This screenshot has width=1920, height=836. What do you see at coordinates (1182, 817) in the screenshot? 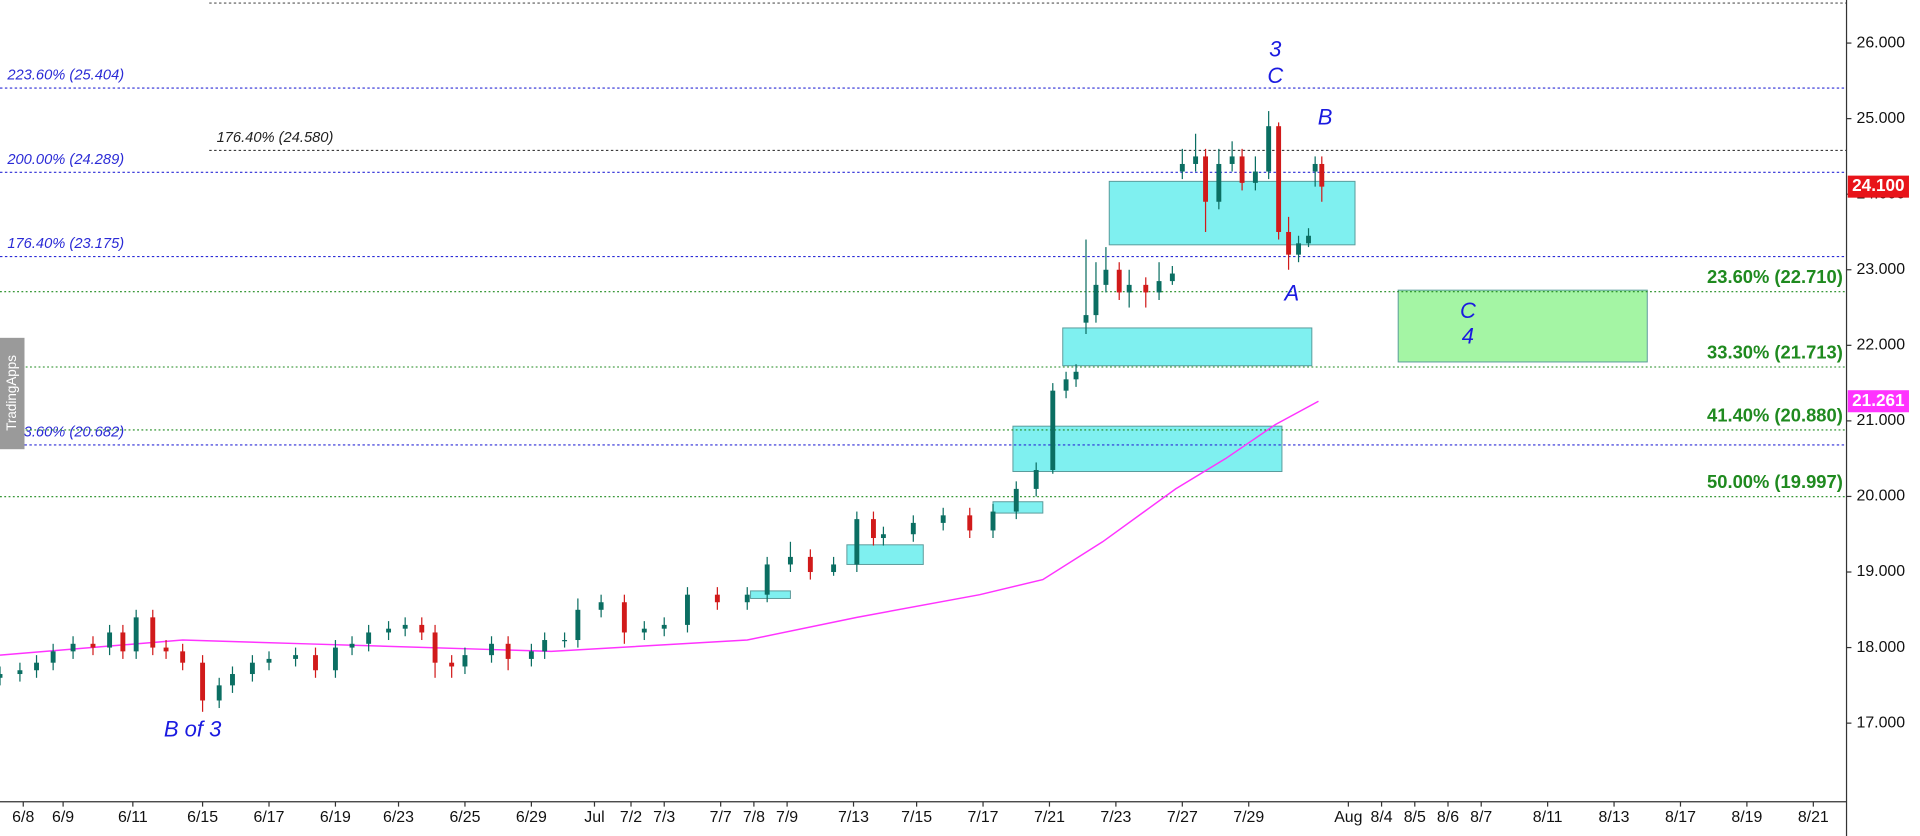
I see `x-tick-label: 7/27` at bounding box center [1182, 817].